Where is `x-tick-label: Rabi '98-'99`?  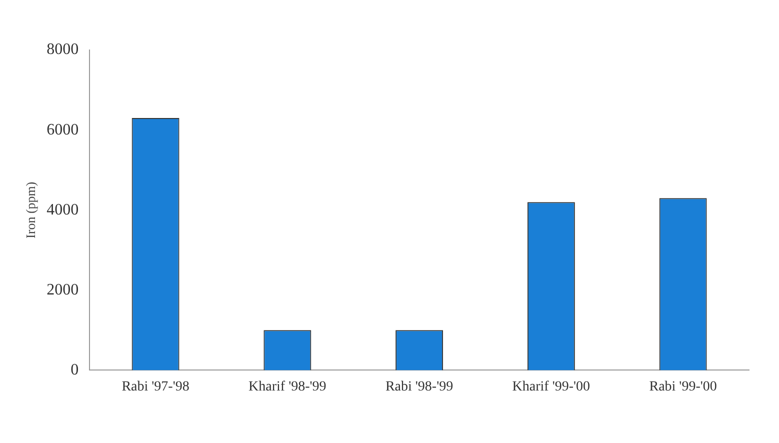
x-tick-label: Rabi '98-'99 is located at coordinates (419, 386).